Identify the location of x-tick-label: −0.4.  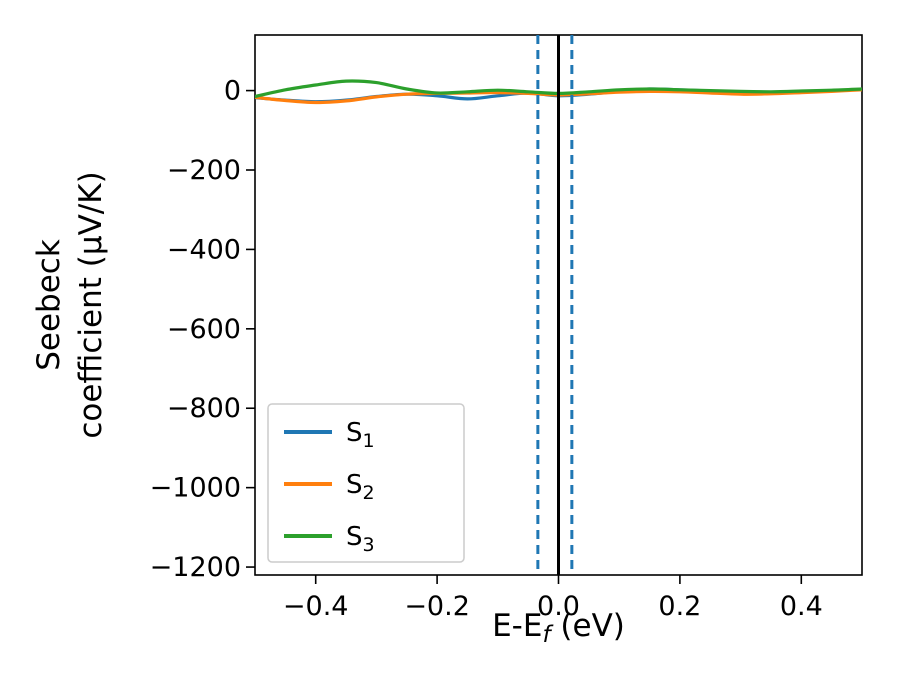
(316, 606).